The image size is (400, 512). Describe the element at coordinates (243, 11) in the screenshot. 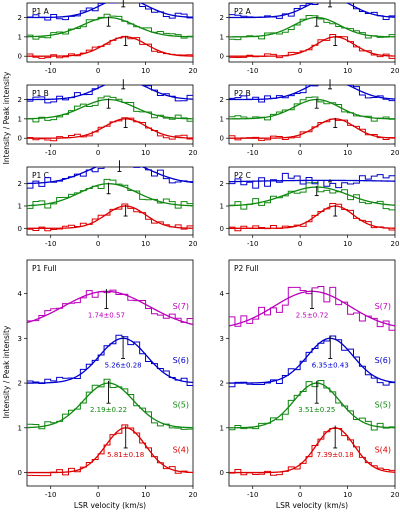

I see `panel-title: P2 A` at that location.